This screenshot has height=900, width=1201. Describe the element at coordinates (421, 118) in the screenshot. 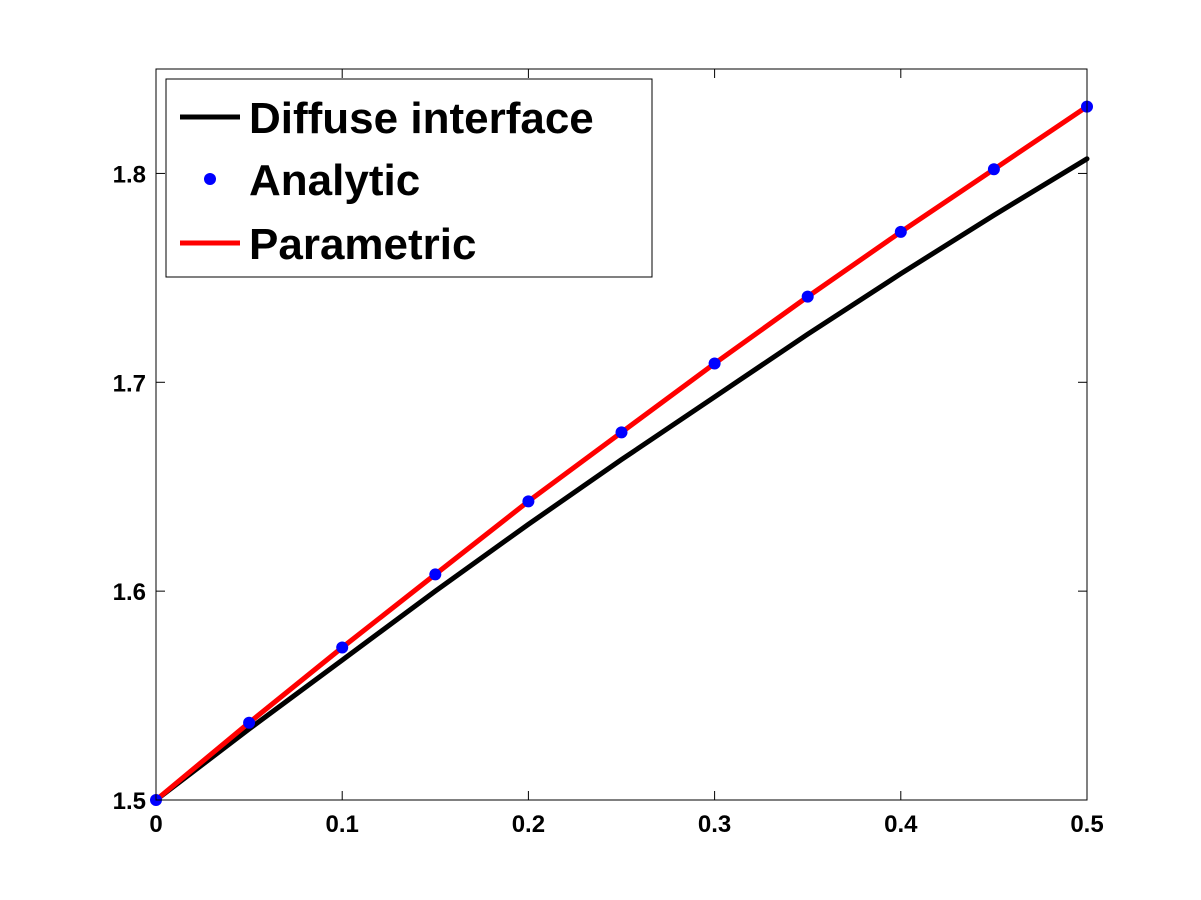

I see `legend-label-diffuse-interface: Diffuse interface` at that location.